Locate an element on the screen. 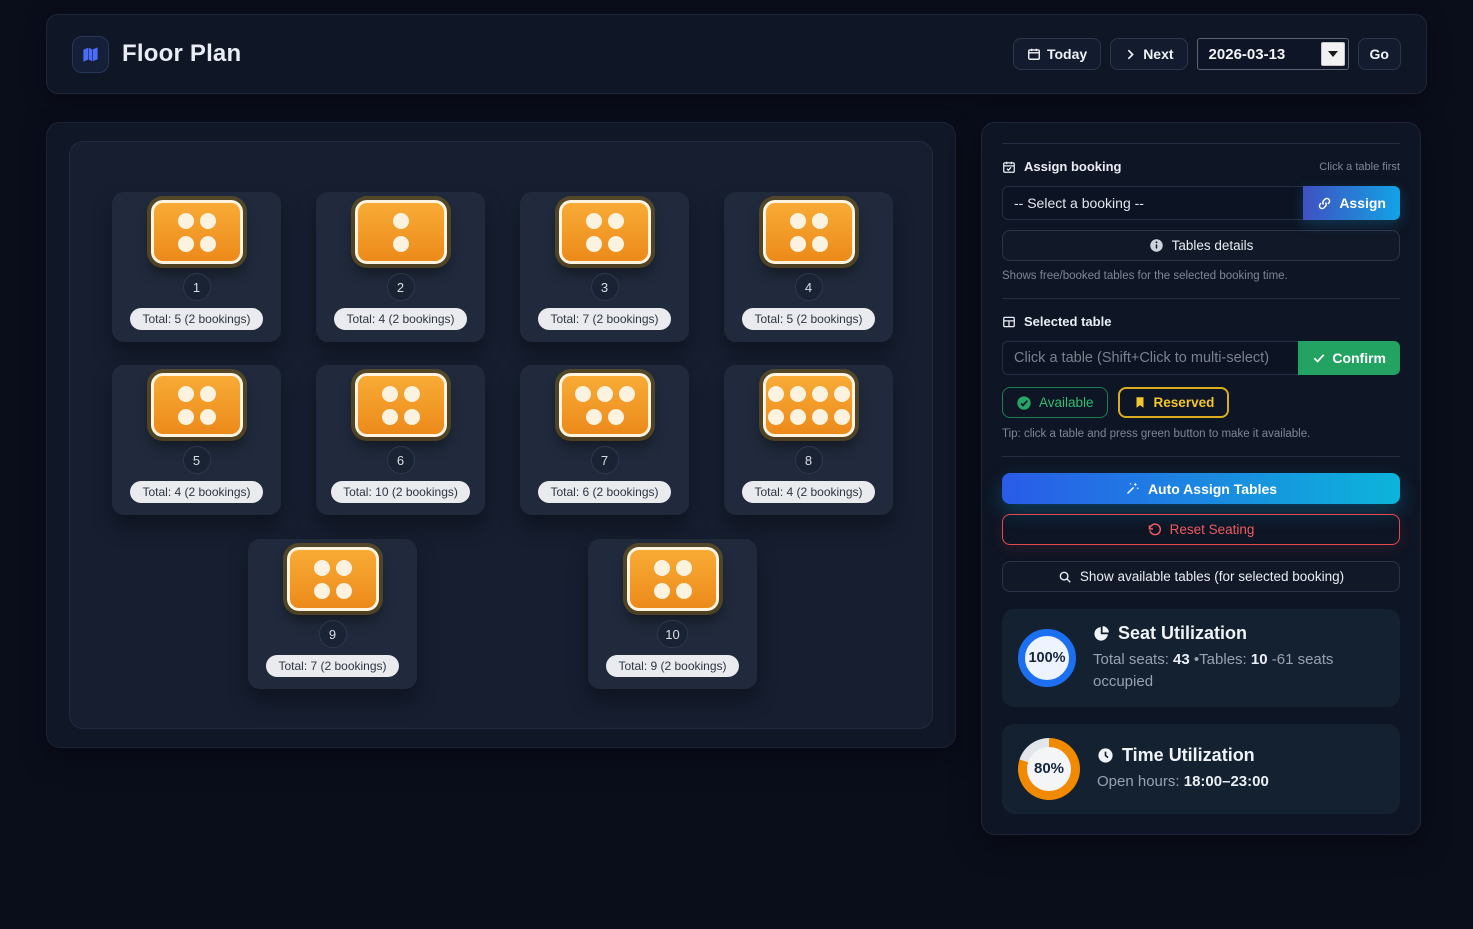 The height and width of the screenshot is (929, 1473). auto-assign-button: Auto Assign Tables is located at coordinates (1201, 488).